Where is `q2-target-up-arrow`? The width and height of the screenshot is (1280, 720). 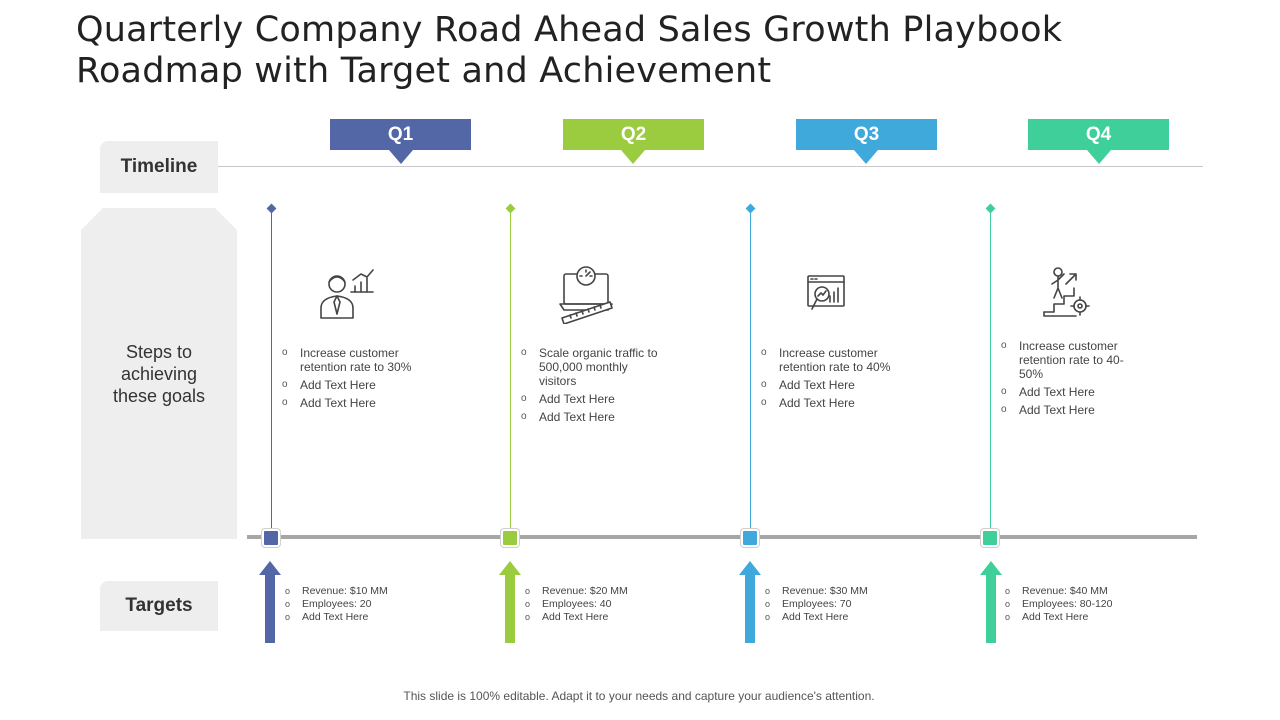
q2-target-up-arrow is located at coordinates (510, 602).